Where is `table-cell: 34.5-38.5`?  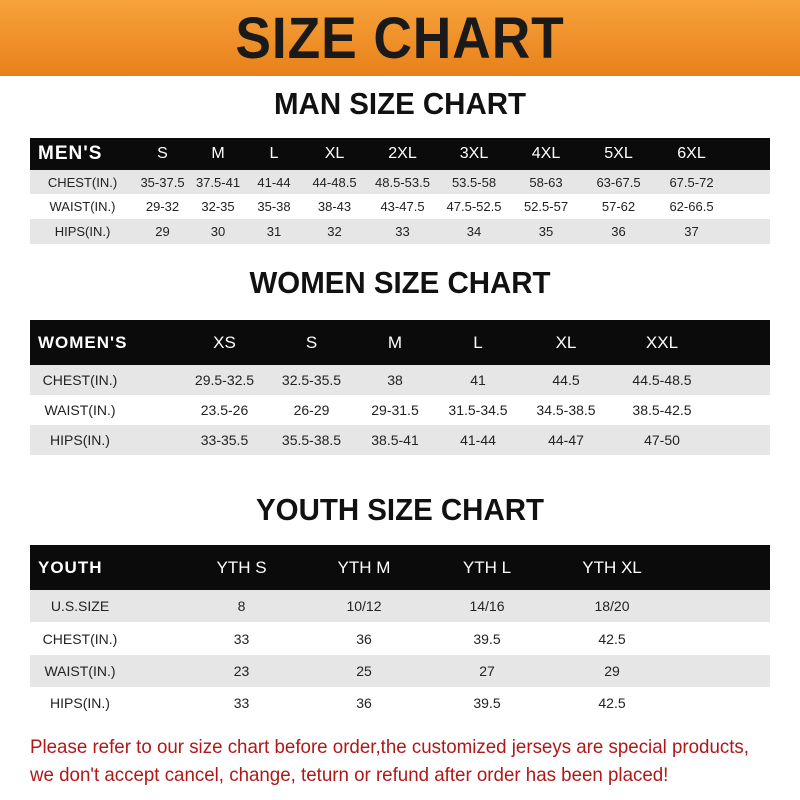
table-cell: 34.5-38.5 is located at coordinates (566, 410).